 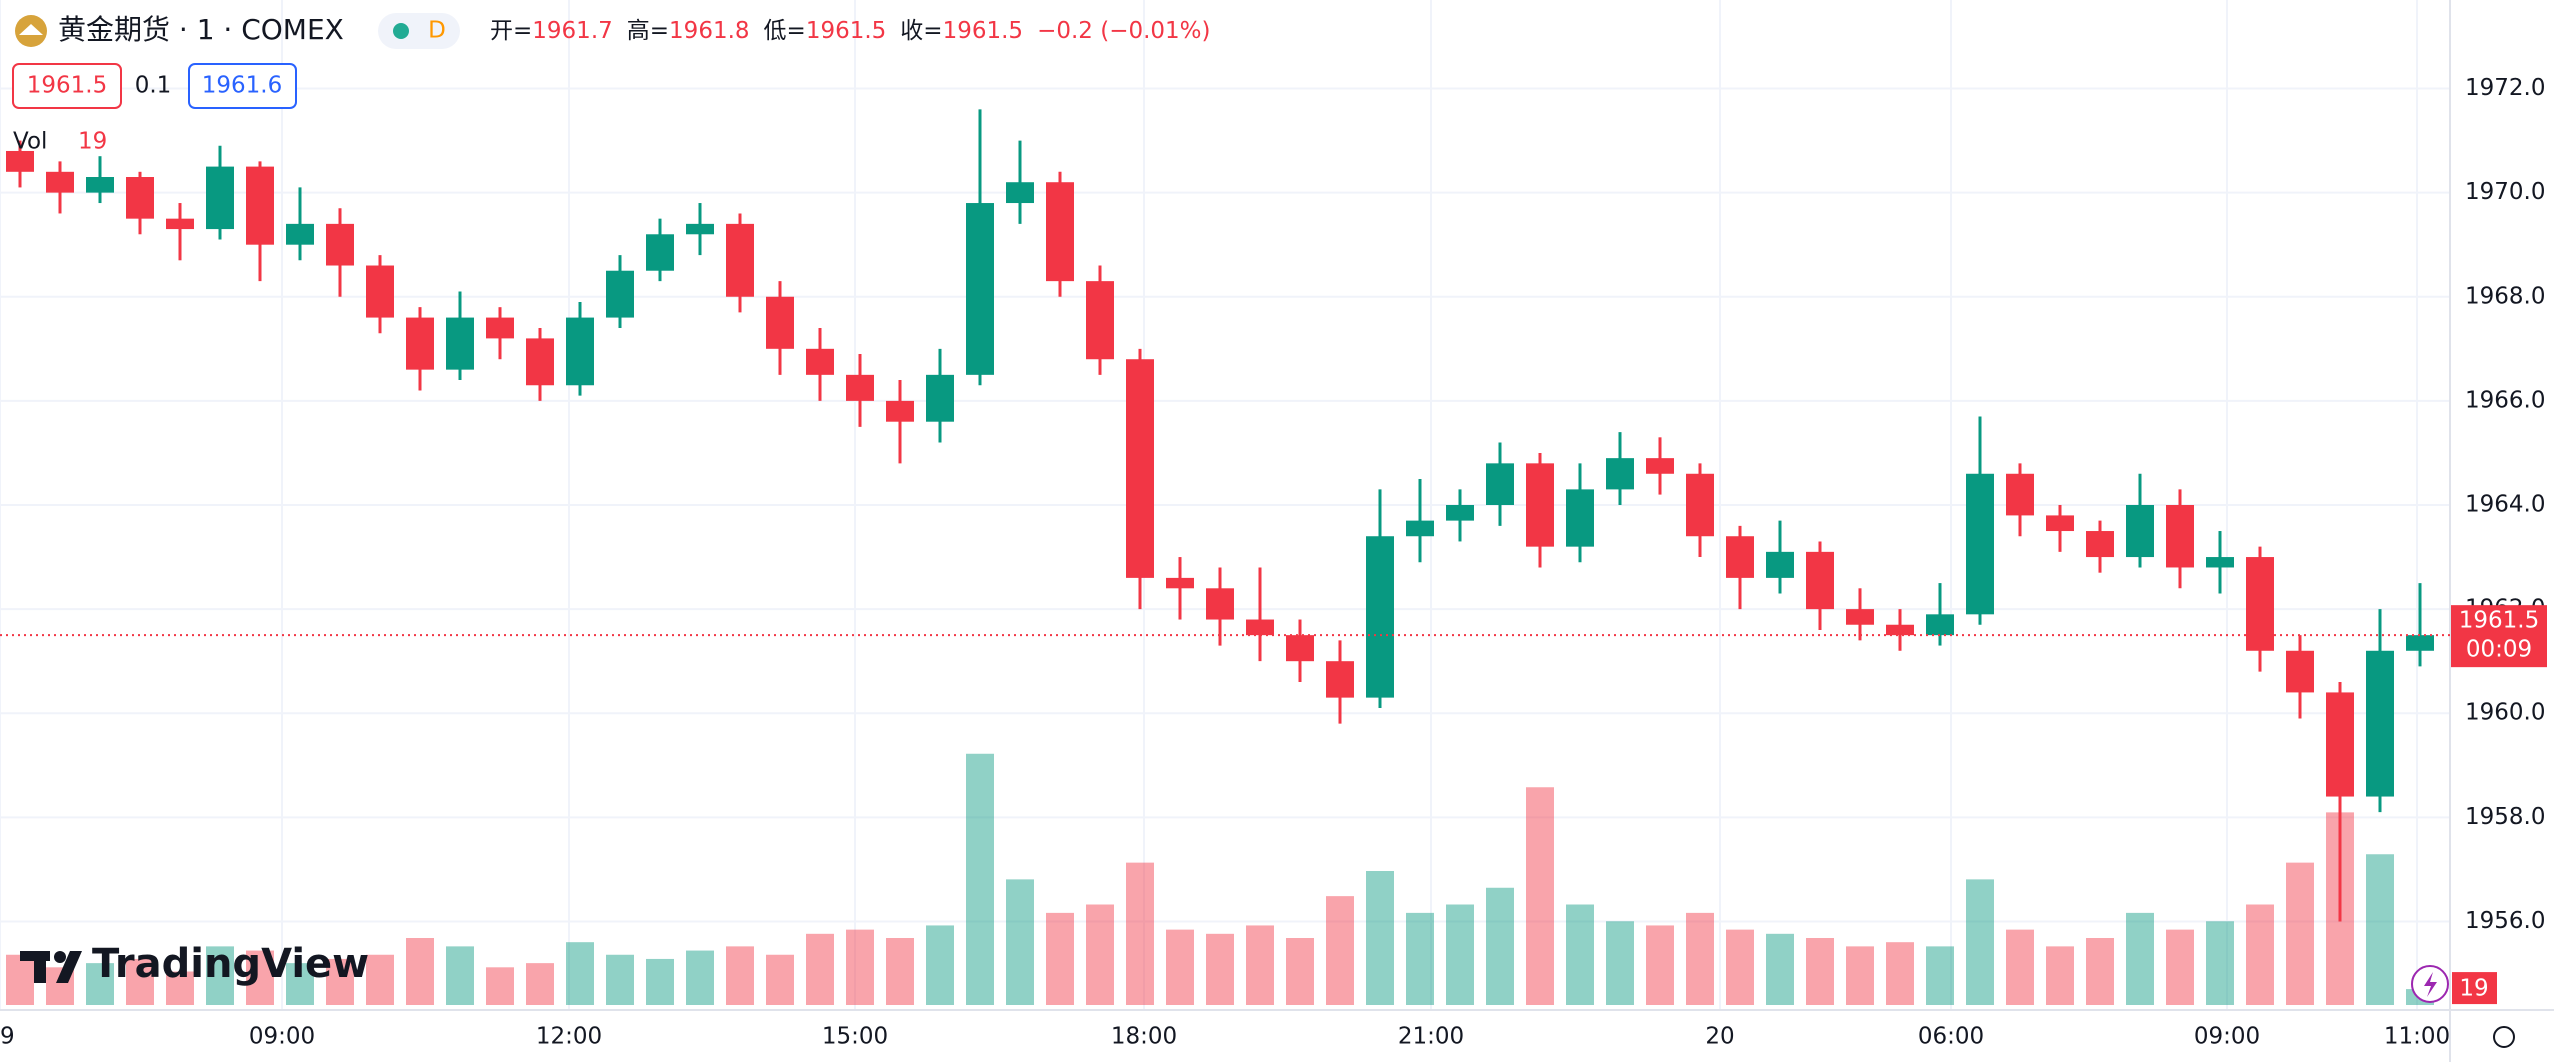 What do you see at coordinates (2430, 984) in the screenshot?
I see `alert-glyph` at bounding box center [2430, 984].